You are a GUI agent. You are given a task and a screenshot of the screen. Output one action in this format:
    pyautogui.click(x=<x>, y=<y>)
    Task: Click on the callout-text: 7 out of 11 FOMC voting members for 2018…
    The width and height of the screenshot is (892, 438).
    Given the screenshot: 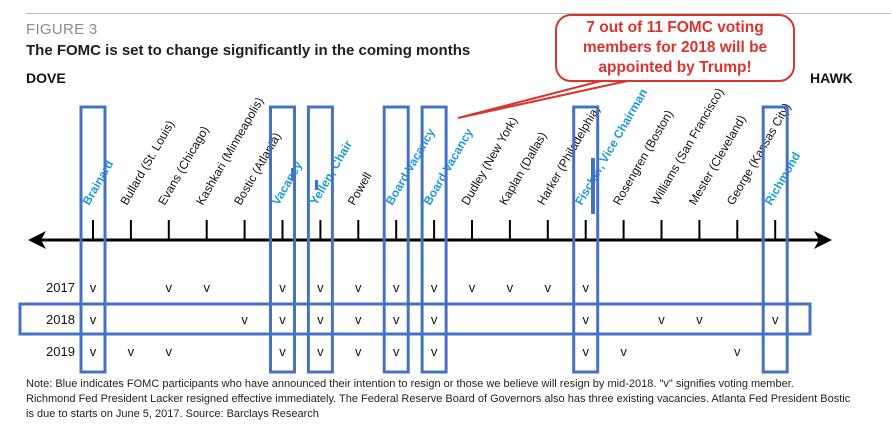 What is the action you would take?
    pyautogui.click(x=675, y=47)
    